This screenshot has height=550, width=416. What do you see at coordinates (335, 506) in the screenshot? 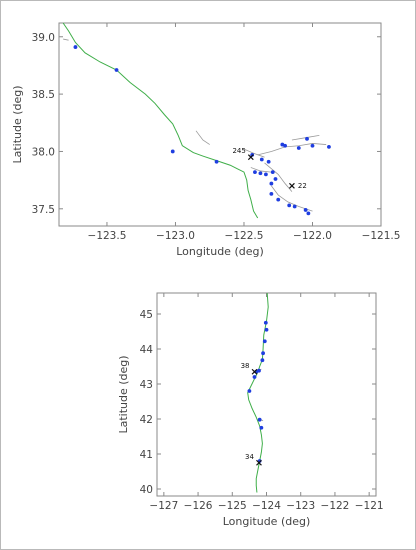
I see `x-tick-label: −122` at bounding box center [335, 506].